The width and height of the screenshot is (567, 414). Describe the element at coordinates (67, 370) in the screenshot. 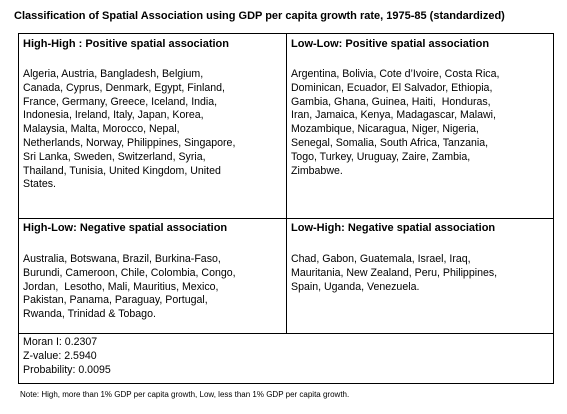

I see `statistic: Probability: 0.0095` at that location.